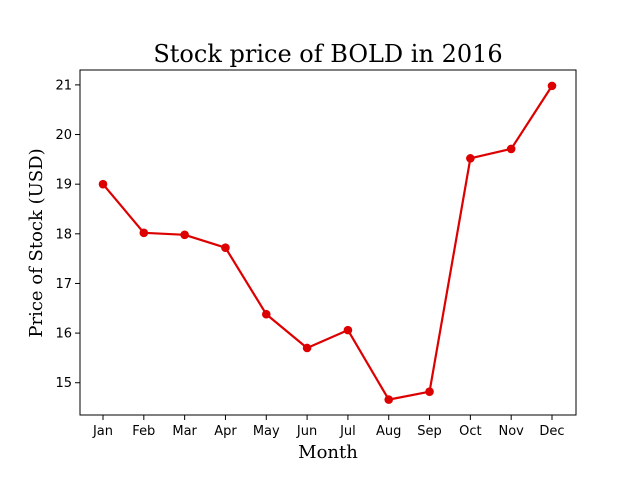 This screenshot has height=480, width=640. What do you see at coordinates (102, 431) in the screenshot?
I see `x-tick-label-jan: Jan` at bounding box center [102, 431].